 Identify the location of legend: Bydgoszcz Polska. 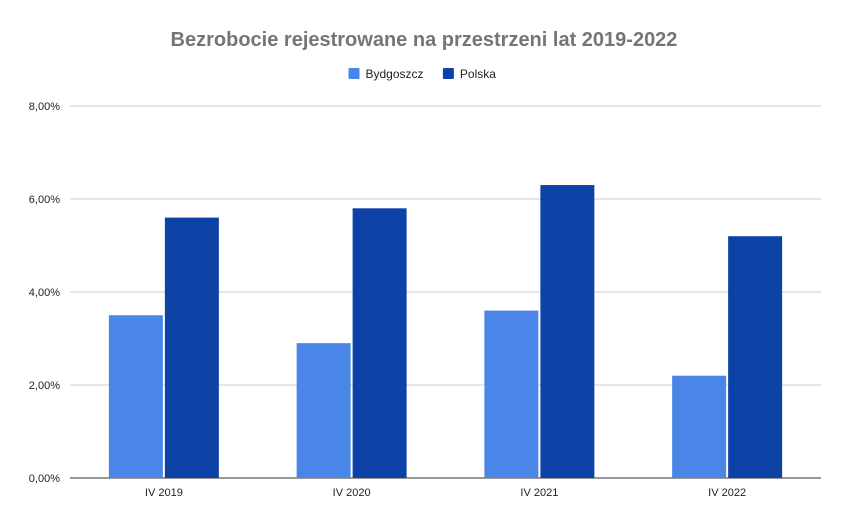
(422, 74).